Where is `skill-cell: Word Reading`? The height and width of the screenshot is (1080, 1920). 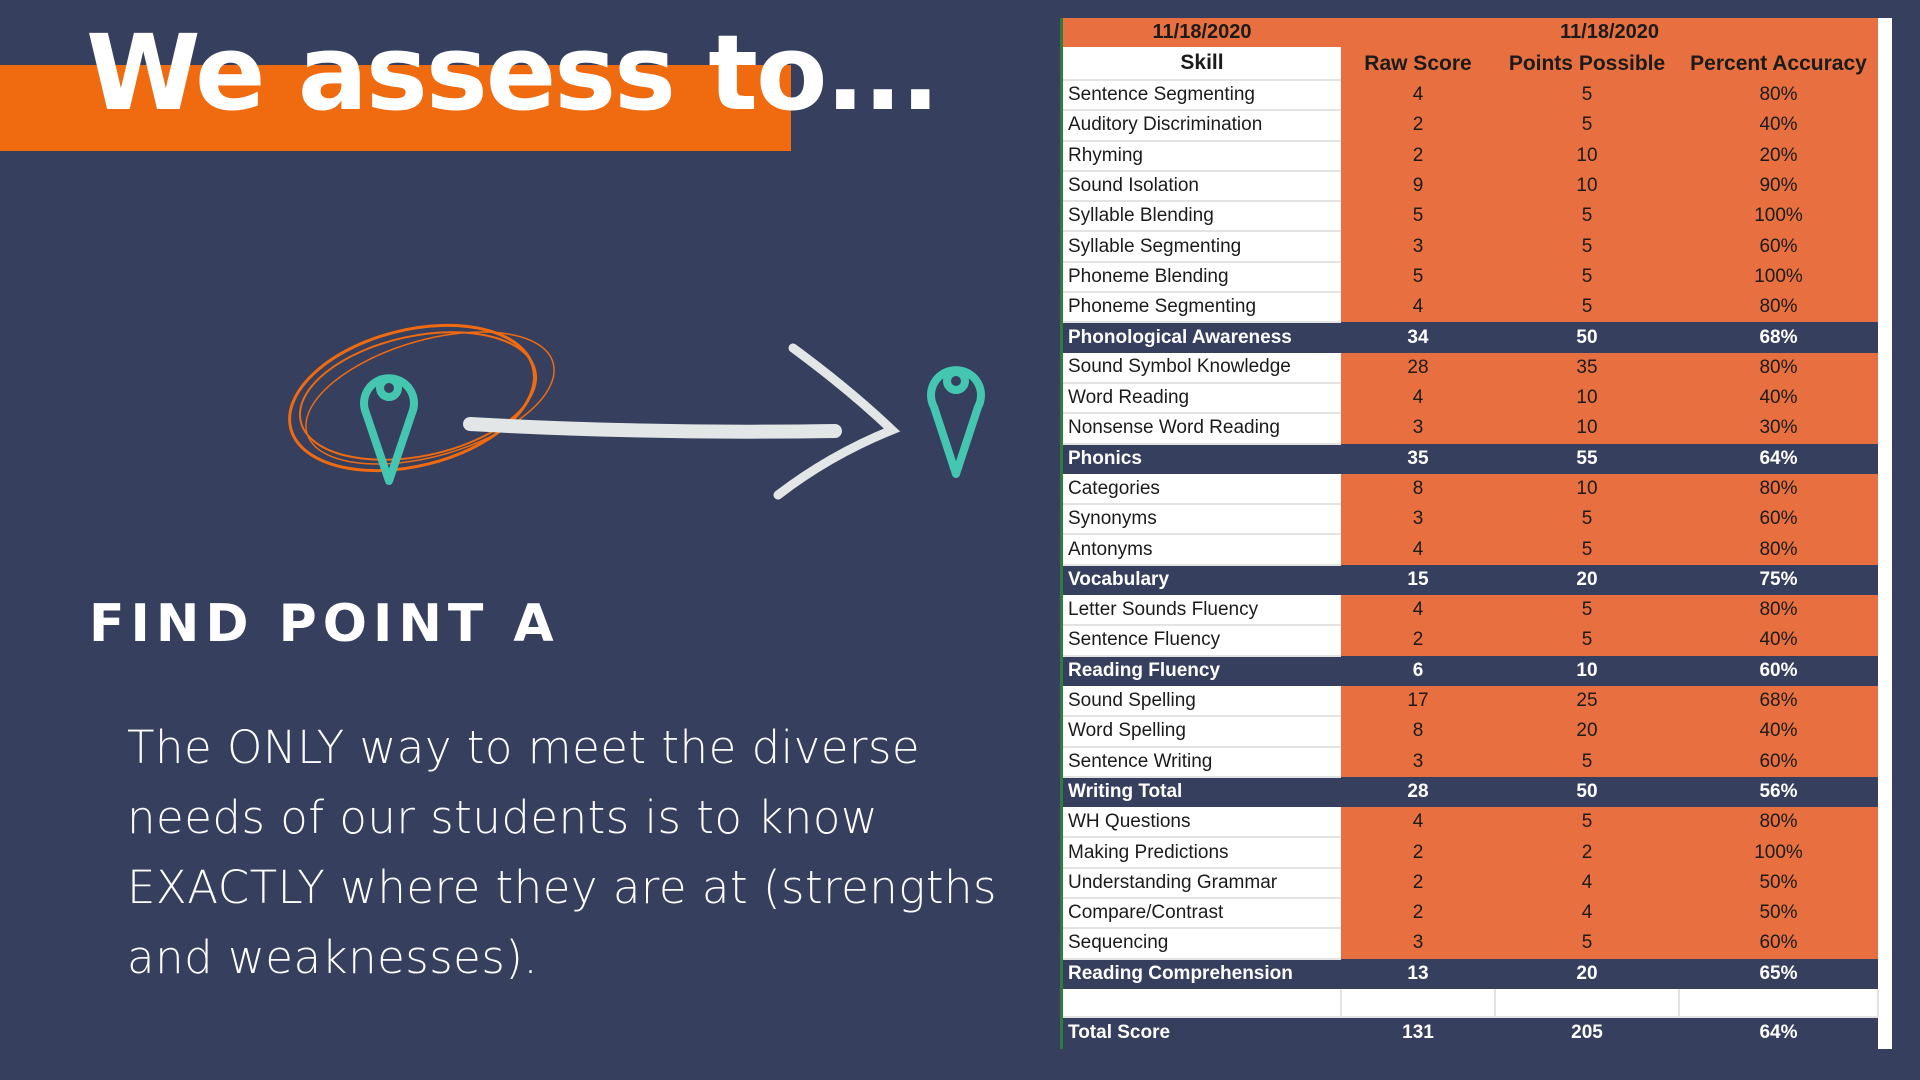 skill-cell: Word Reading is located at coordinates (1202, 398).